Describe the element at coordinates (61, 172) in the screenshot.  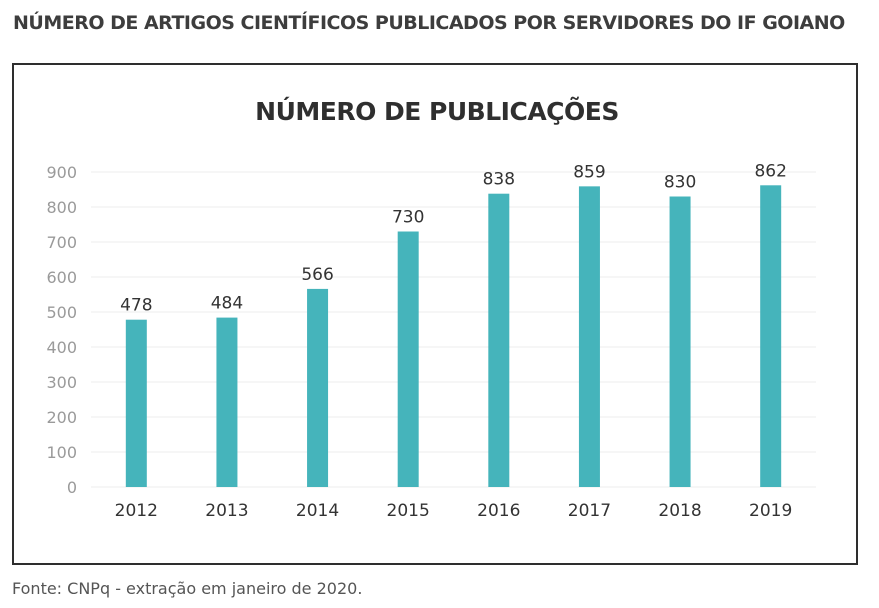
I see `y-tick-label: 900` at that location.